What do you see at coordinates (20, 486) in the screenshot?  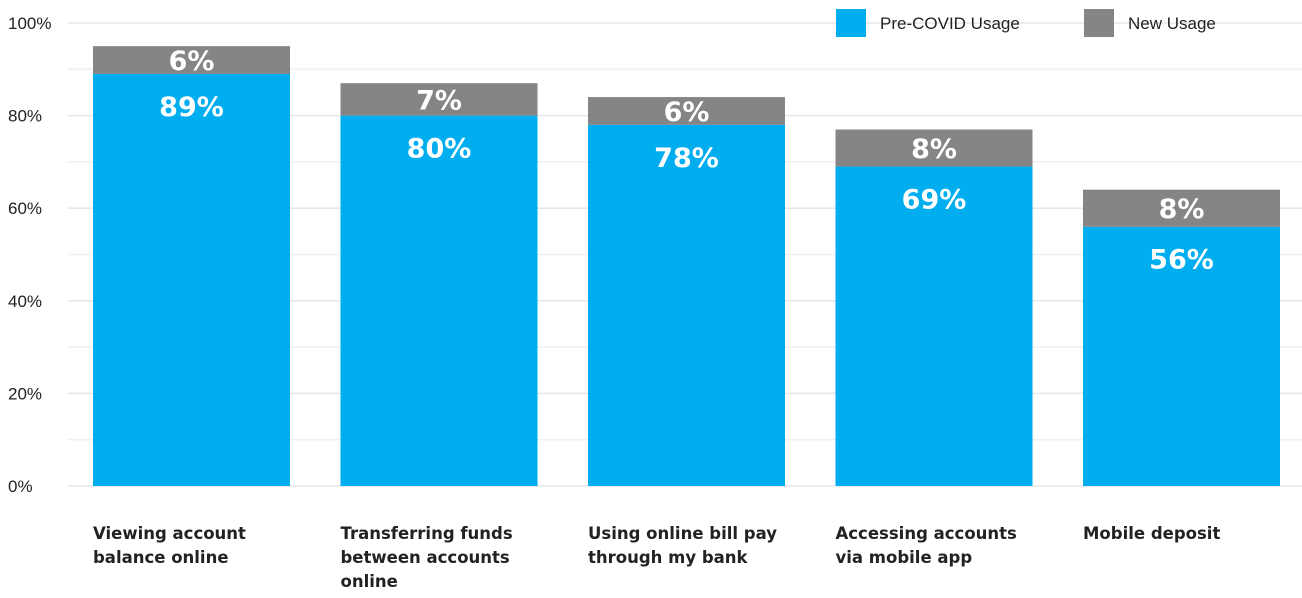 I see `y-tick-label: 0%` at bounding box center [20, 486].